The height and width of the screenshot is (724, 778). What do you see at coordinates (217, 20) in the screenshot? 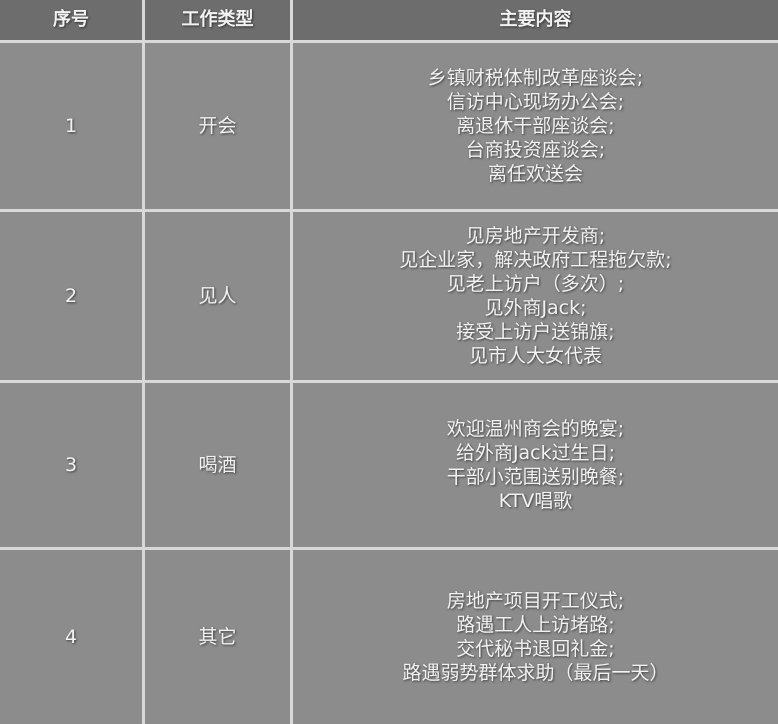
I see `header-work-type: 工作类型` at bounding box center [217, 20].